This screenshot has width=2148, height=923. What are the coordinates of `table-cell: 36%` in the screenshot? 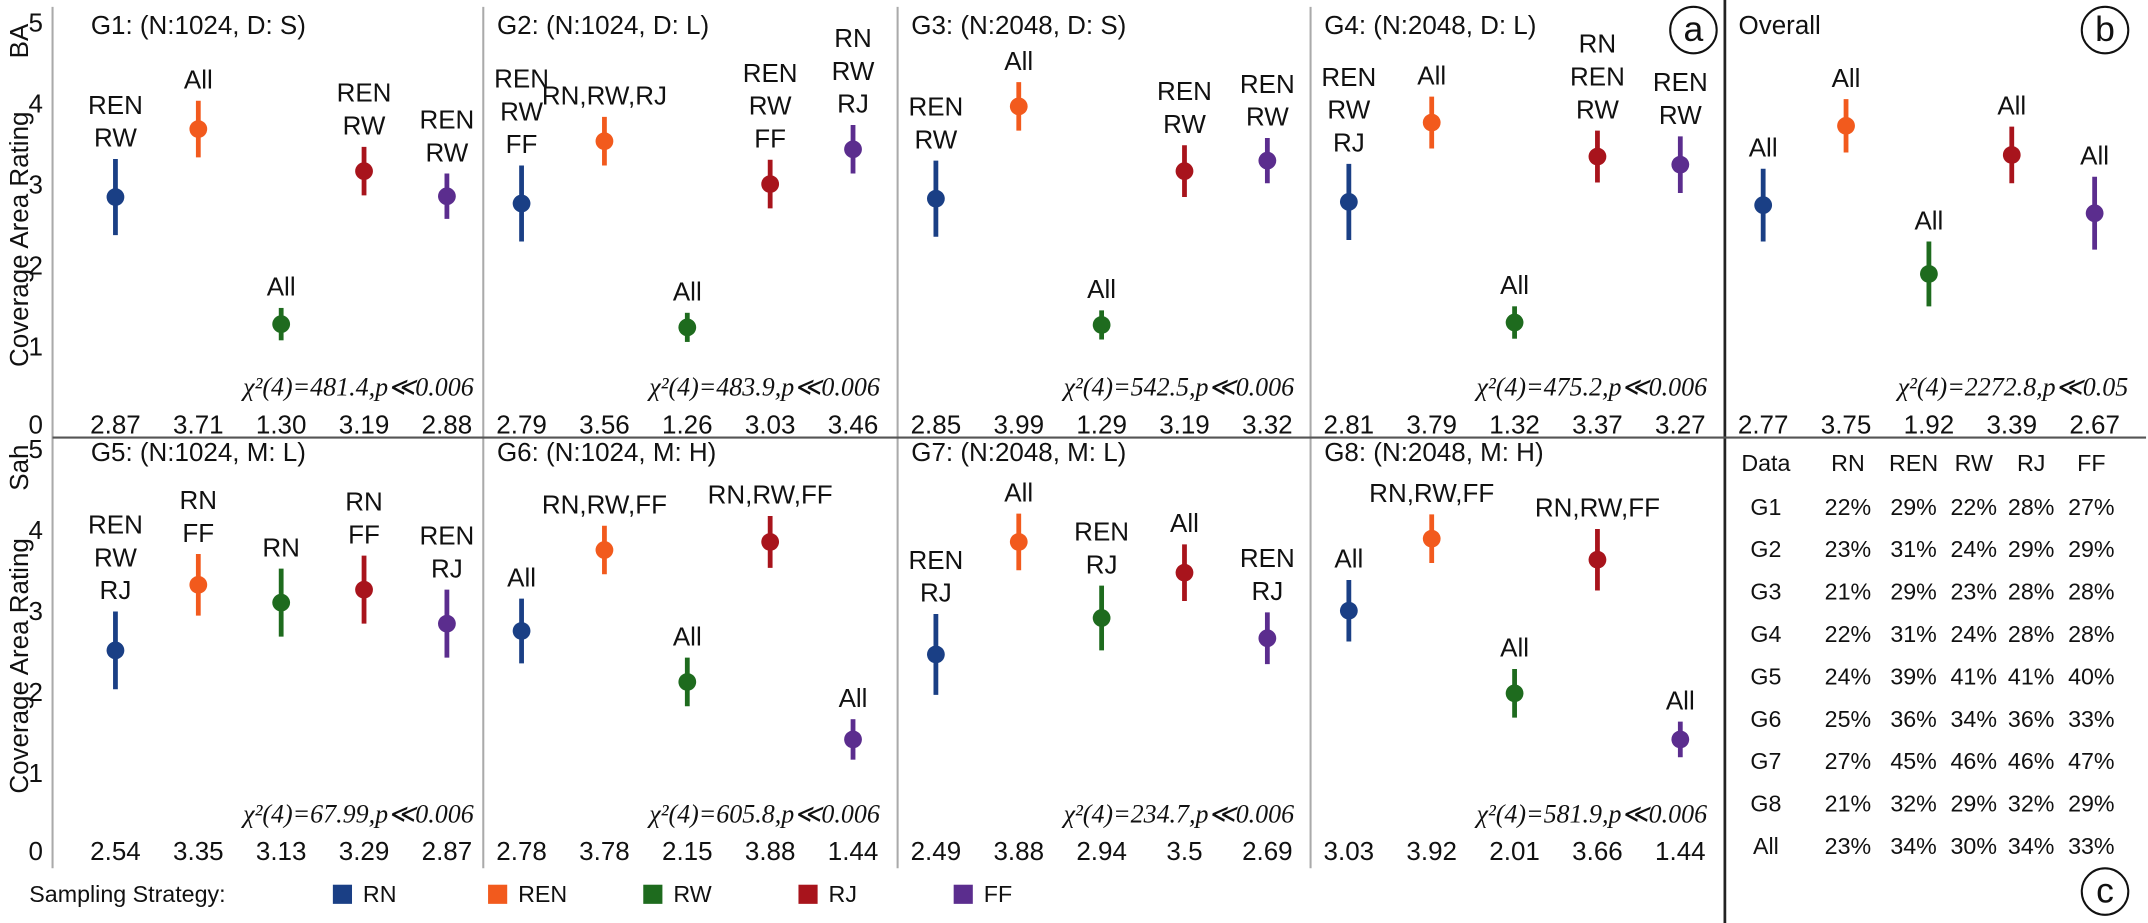 It's located at (1913, 719).